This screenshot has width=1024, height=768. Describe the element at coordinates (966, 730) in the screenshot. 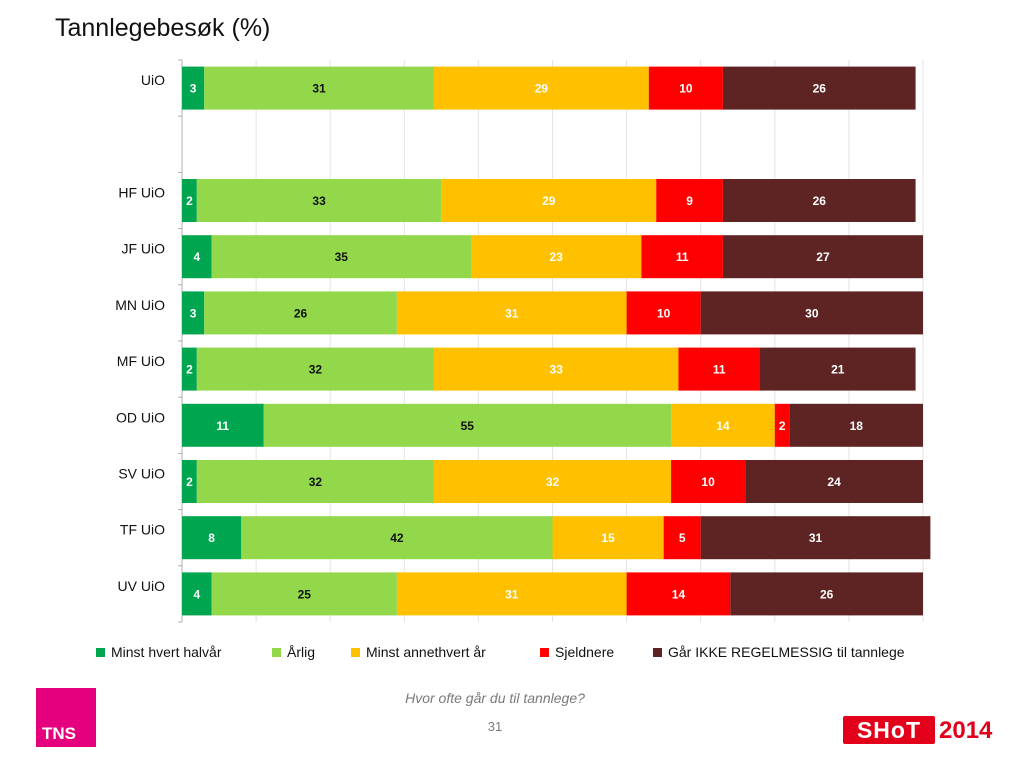

I see `shot-logo-year: 2014` at that location.